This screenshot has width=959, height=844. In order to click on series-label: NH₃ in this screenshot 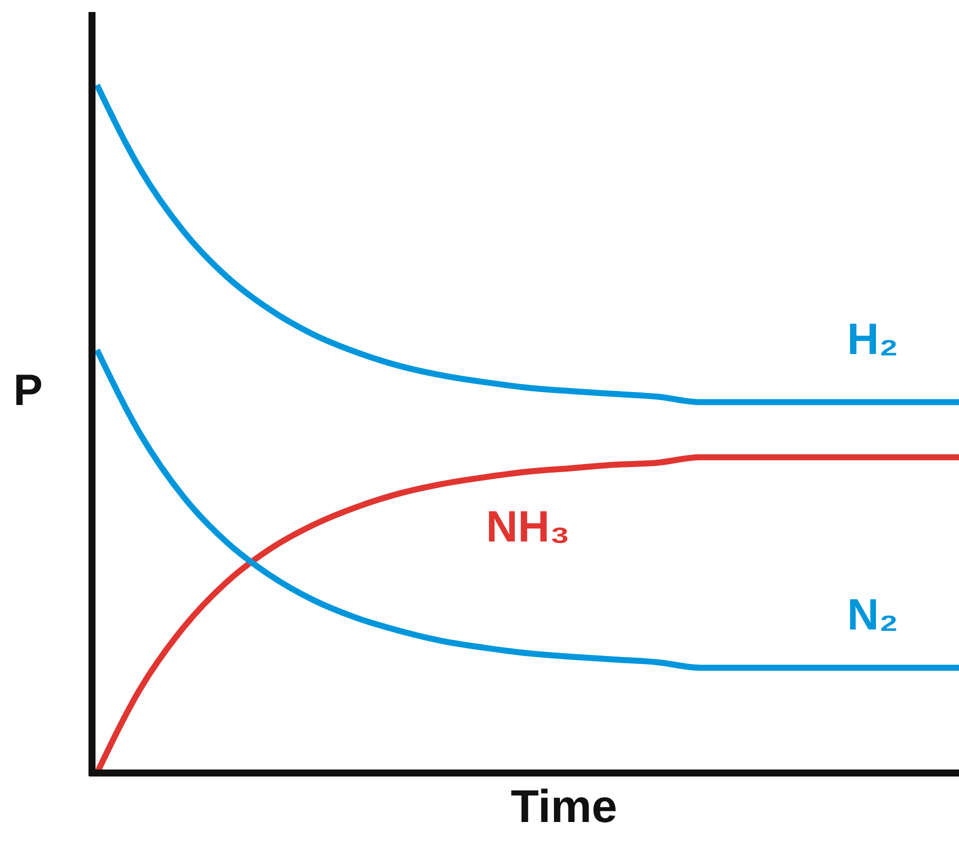, I will do `click(528, 527)`.